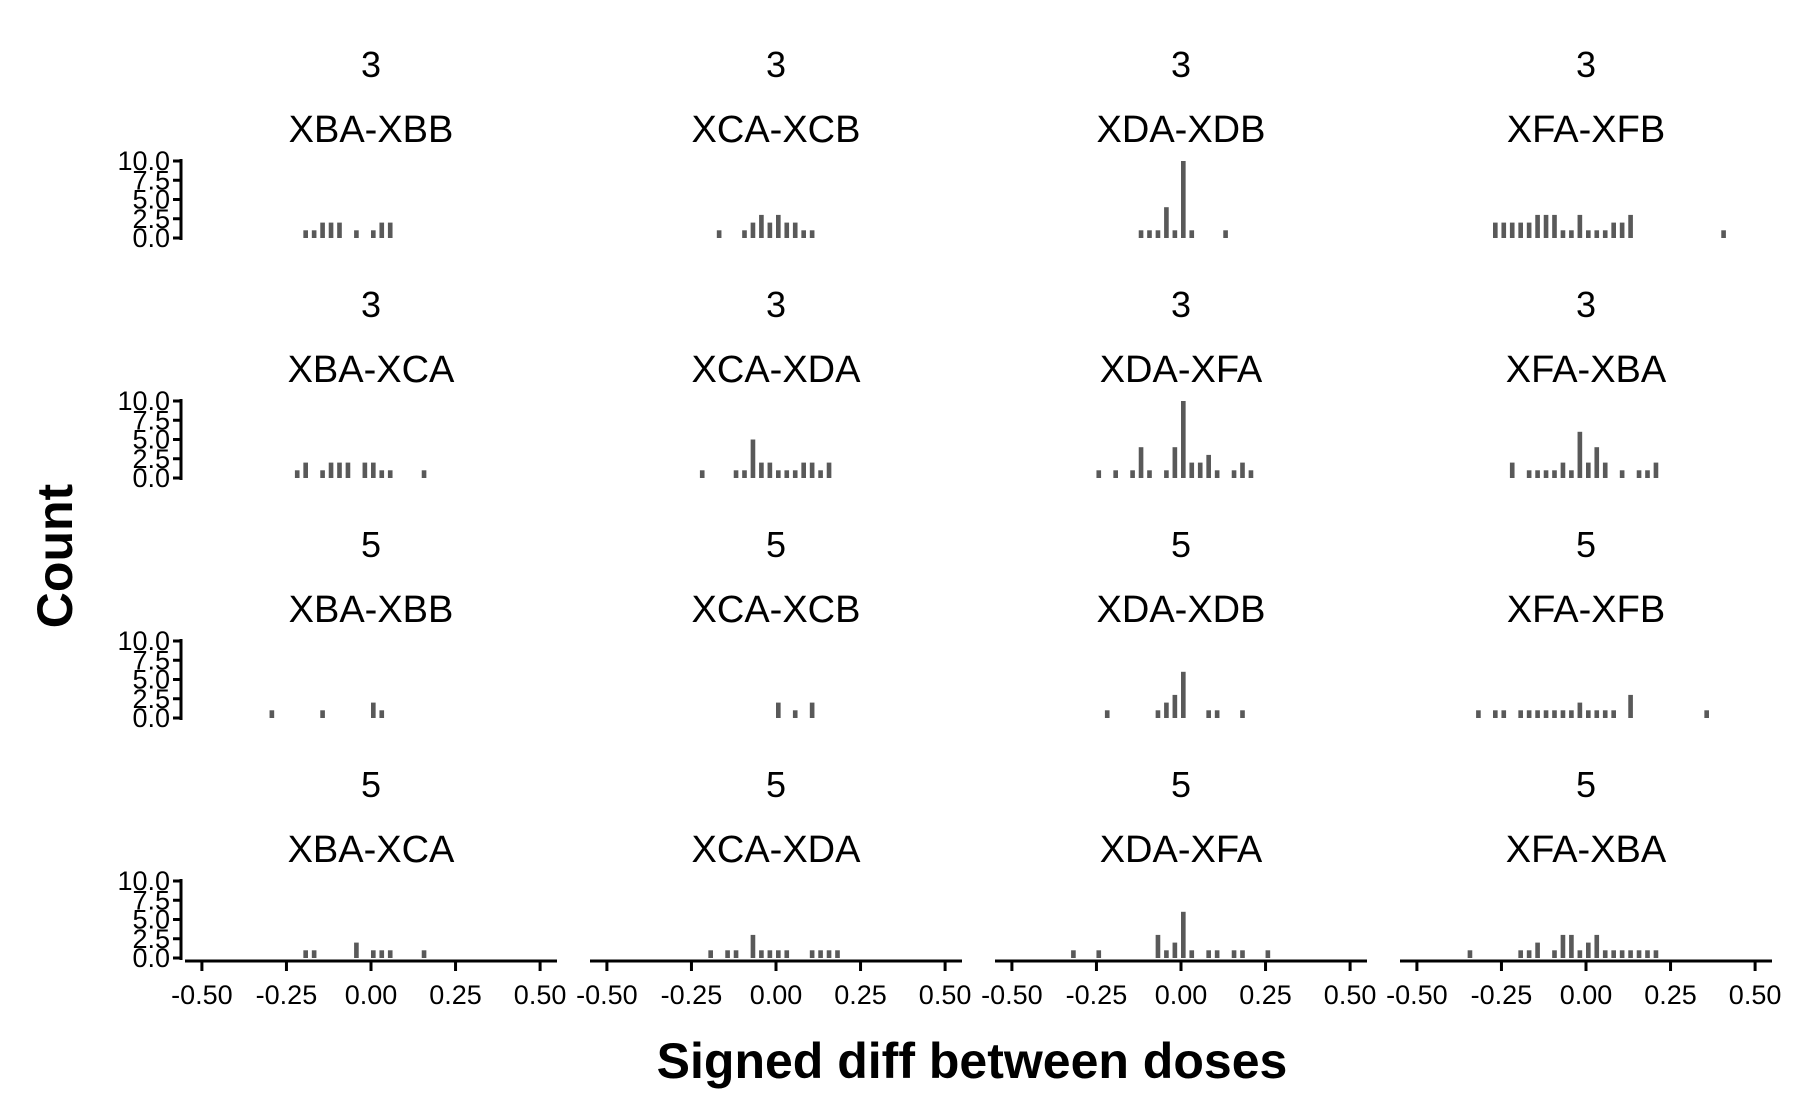 The height and width of the screenshot is (1113, 1800). I want to click on facet-panel: 5 XFA-XFB, so click(1592, 621).